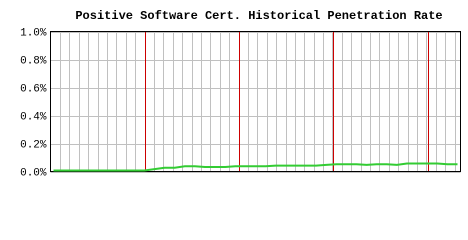 This screenshot has height=240, width=468. What do you see at coordinates (33, 145) in the screenshot?
I see `y-tick-label: 0.2%` at bounding box center [33, 145].